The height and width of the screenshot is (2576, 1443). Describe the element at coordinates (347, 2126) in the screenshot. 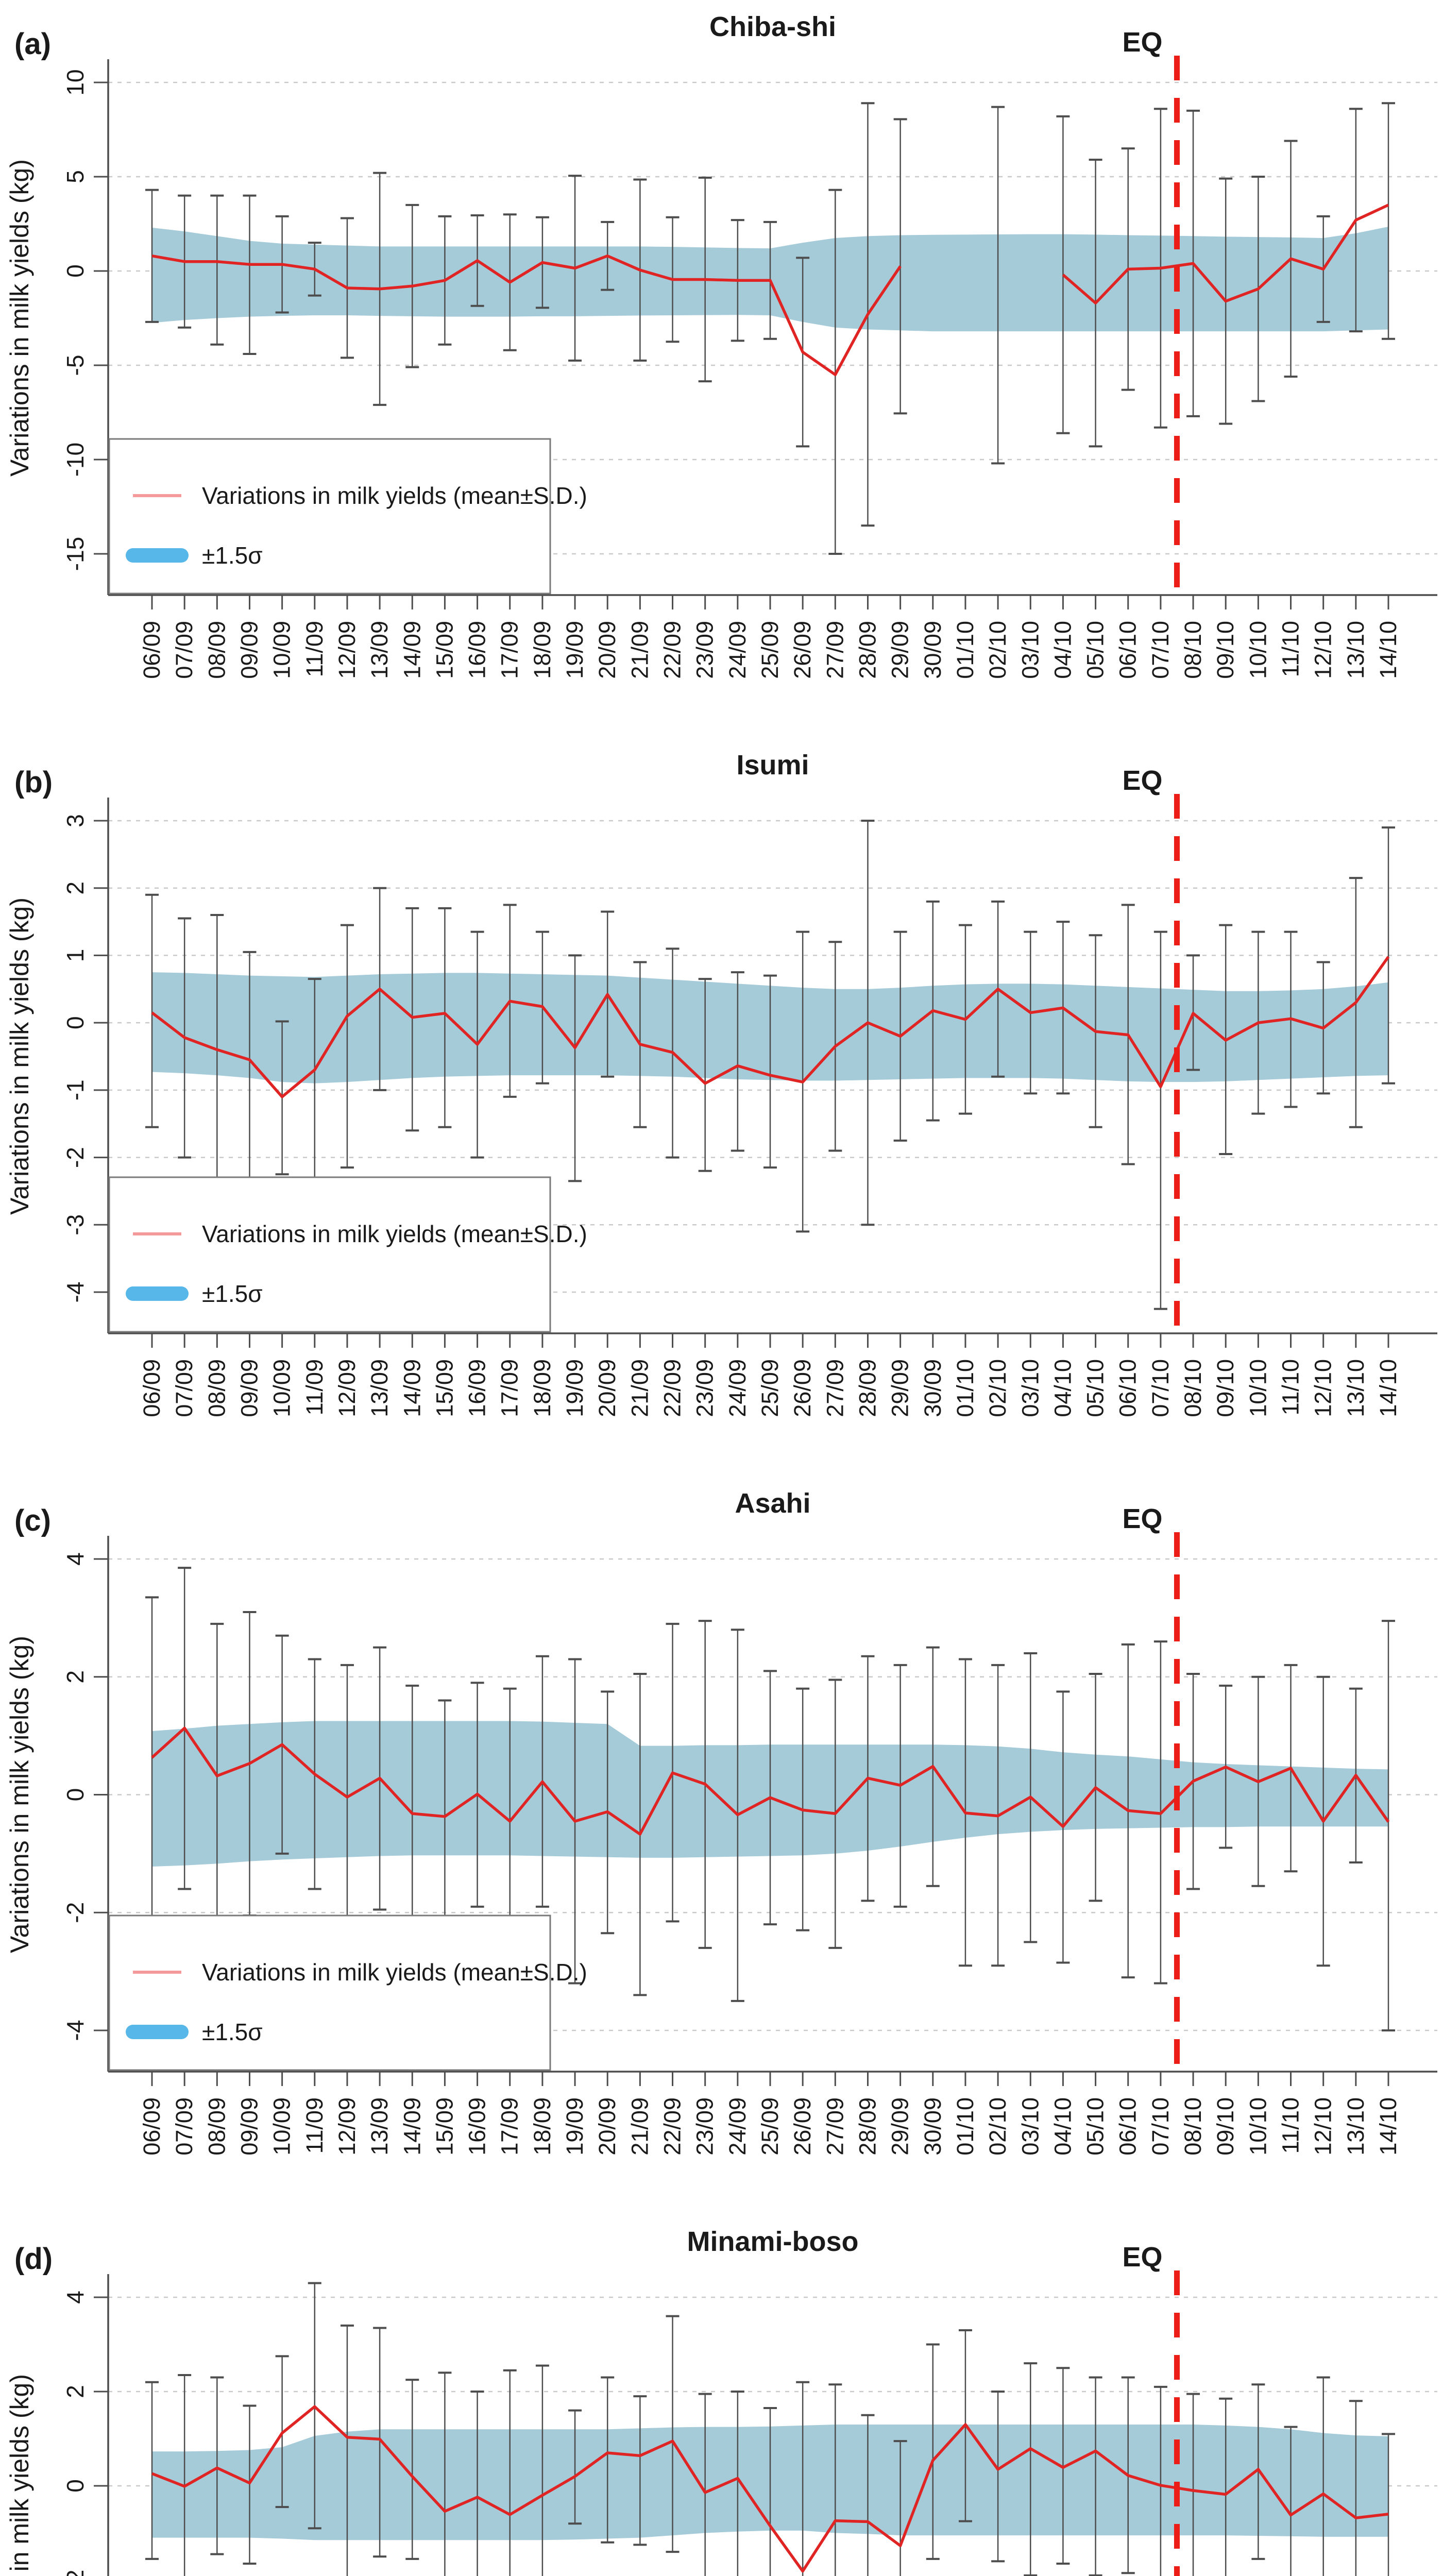

I see `x-tick-label: 12/09` at that location.